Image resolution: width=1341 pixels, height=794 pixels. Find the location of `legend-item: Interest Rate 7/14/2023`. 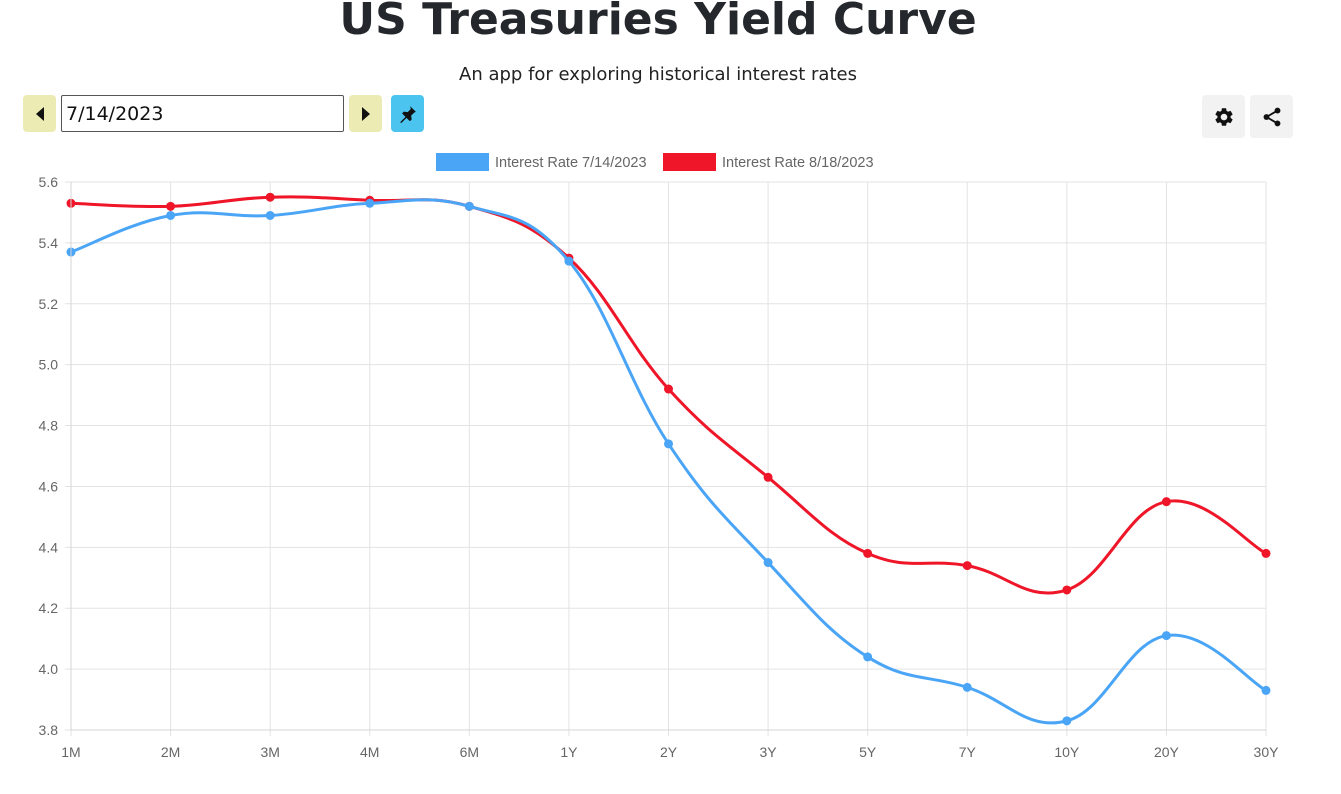

legend-item: Interest Rate 7/14/2023 is located at coordinates (541, 162).